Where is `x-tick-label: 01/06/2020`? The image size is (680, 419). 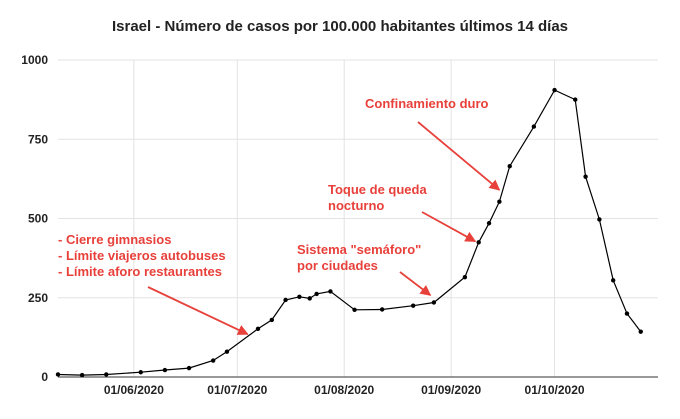 x-tick-label: 01/06/2020 is located at coordinates (134, 390).